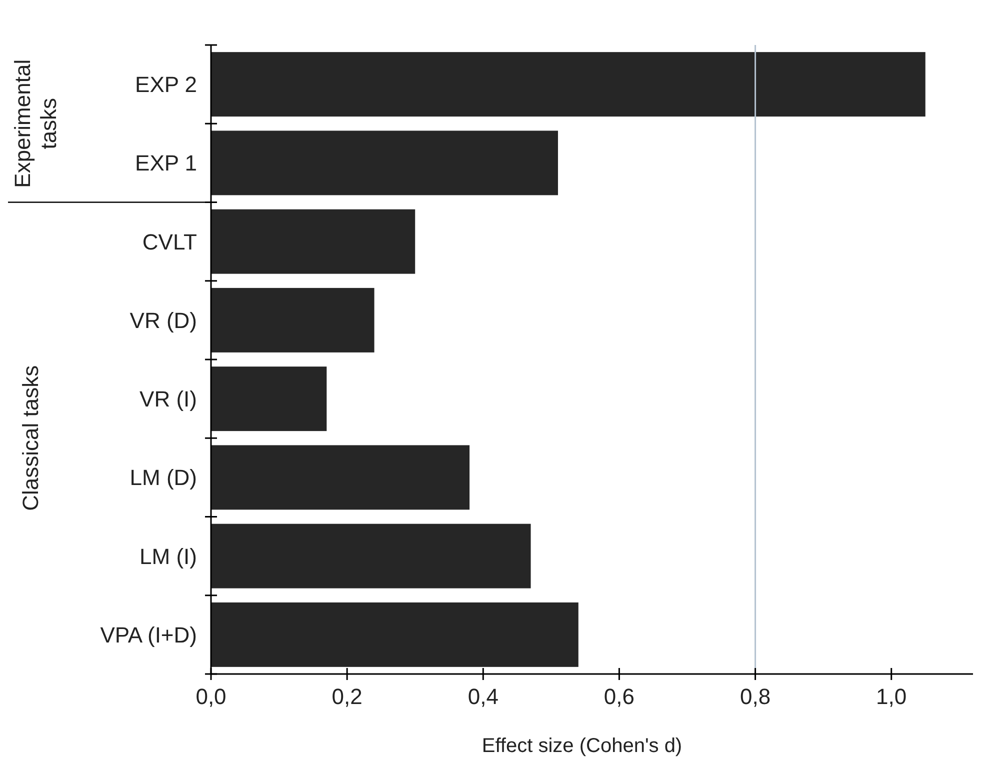 The image size is (981, 774). What do you see at coordinates (483, 696) in the screenshot?
I see `x-tick-label: 0,4` at bounding box center [483, 696].